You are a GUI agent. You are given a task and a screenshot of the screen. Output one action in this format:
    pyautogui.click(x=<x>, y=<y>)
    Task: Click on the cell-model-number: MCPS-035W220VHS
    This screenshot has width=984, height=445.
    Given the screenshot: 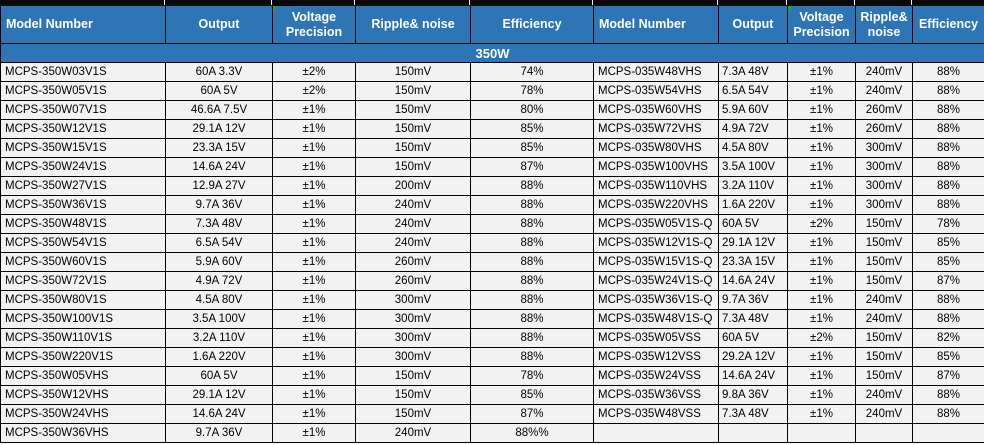 What is the action you would take?
    pyautogui.click(x=656, y=205)
    